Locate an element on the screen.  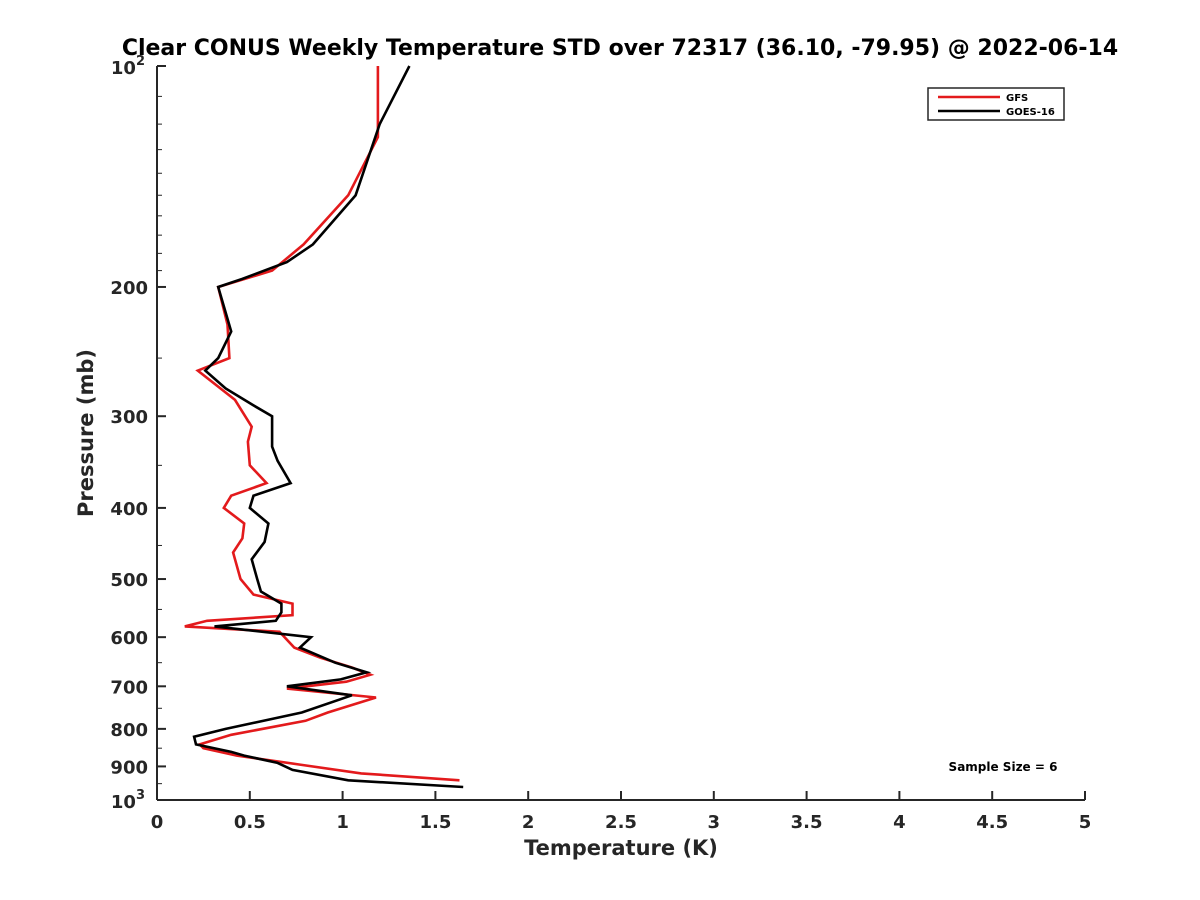
legend: GFS GOES-16 is located at coordinates (996, 104).